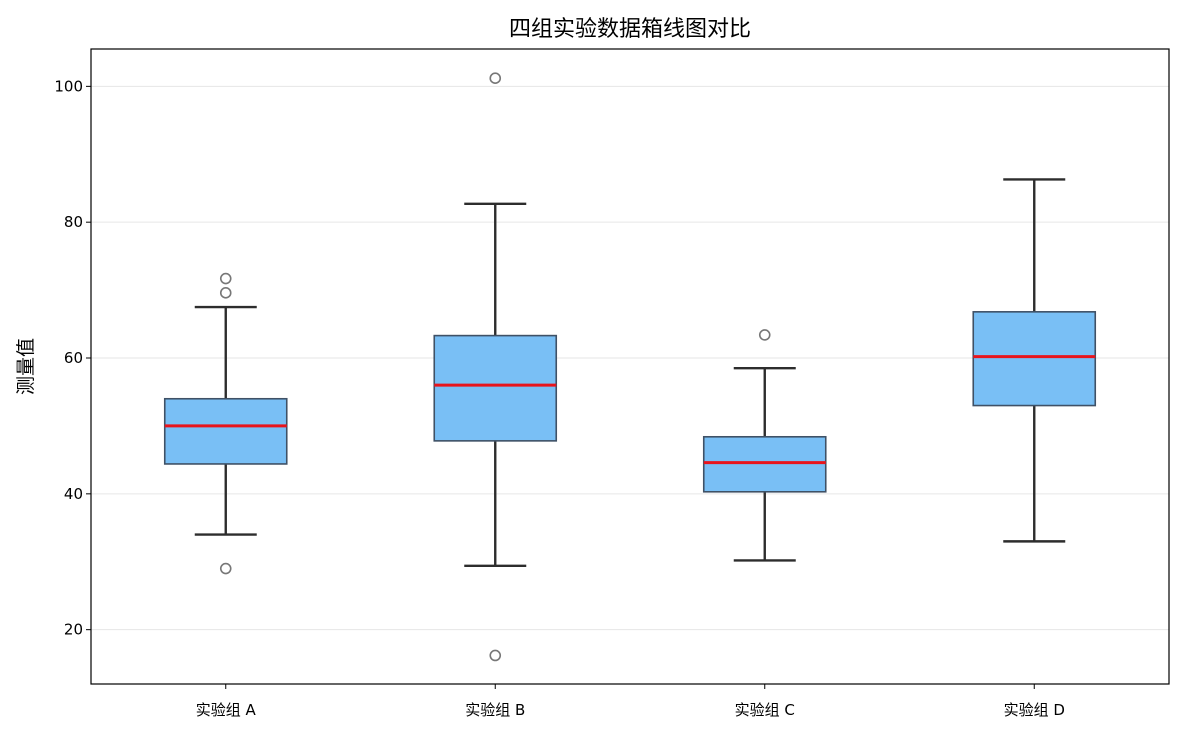 The image size is (1183, 737). I want to click on y-axis-label: 测量值, so click(26, 366).